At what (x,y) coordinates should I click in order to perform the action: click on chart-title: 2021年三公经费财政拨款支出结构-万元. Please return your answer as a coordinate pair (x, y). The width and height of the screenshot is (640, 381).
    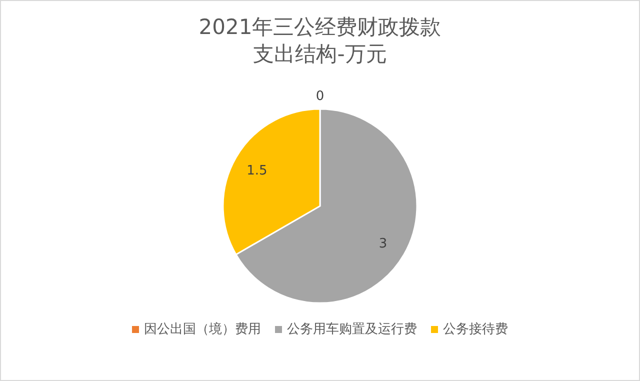
    Looking at the image, I should click on (320, 41).